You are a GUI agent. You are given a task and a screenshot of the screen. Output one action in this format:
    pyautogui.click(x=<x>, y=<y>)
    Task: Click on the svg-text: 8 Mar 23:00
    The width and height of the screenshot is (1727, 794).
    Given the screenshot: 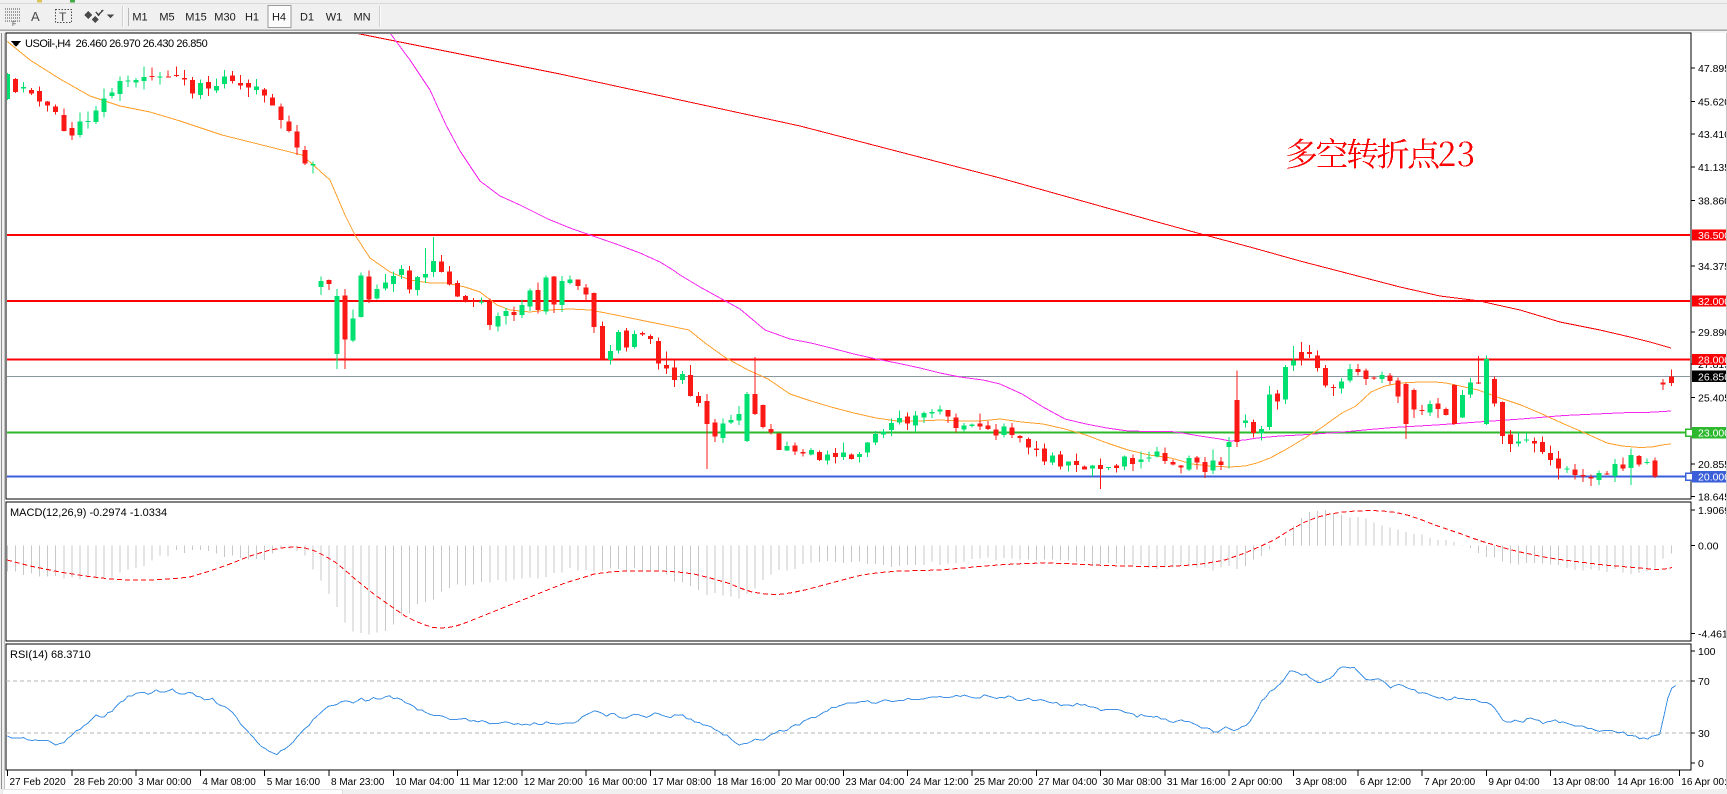 What is the action you would take?
    pyautogui.click(x=358, y=782)
    